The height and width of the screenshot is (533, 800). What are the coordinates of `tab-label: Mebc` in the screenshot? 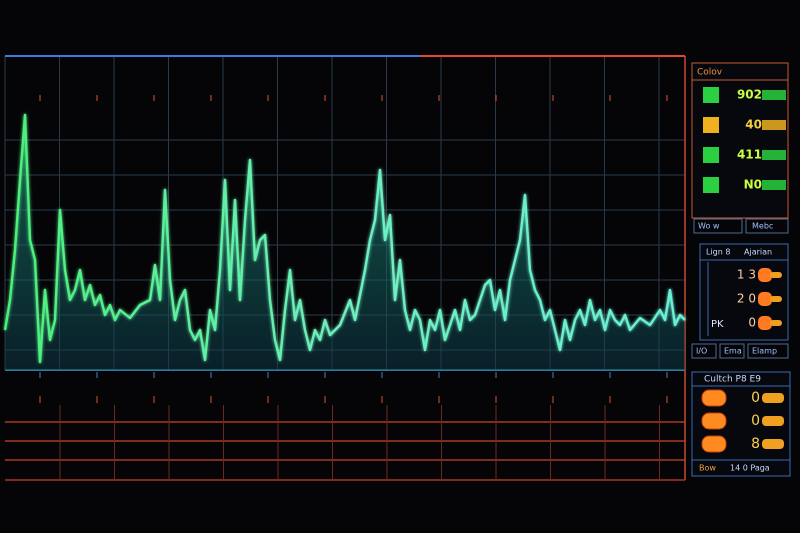 It's located at (762, 226).